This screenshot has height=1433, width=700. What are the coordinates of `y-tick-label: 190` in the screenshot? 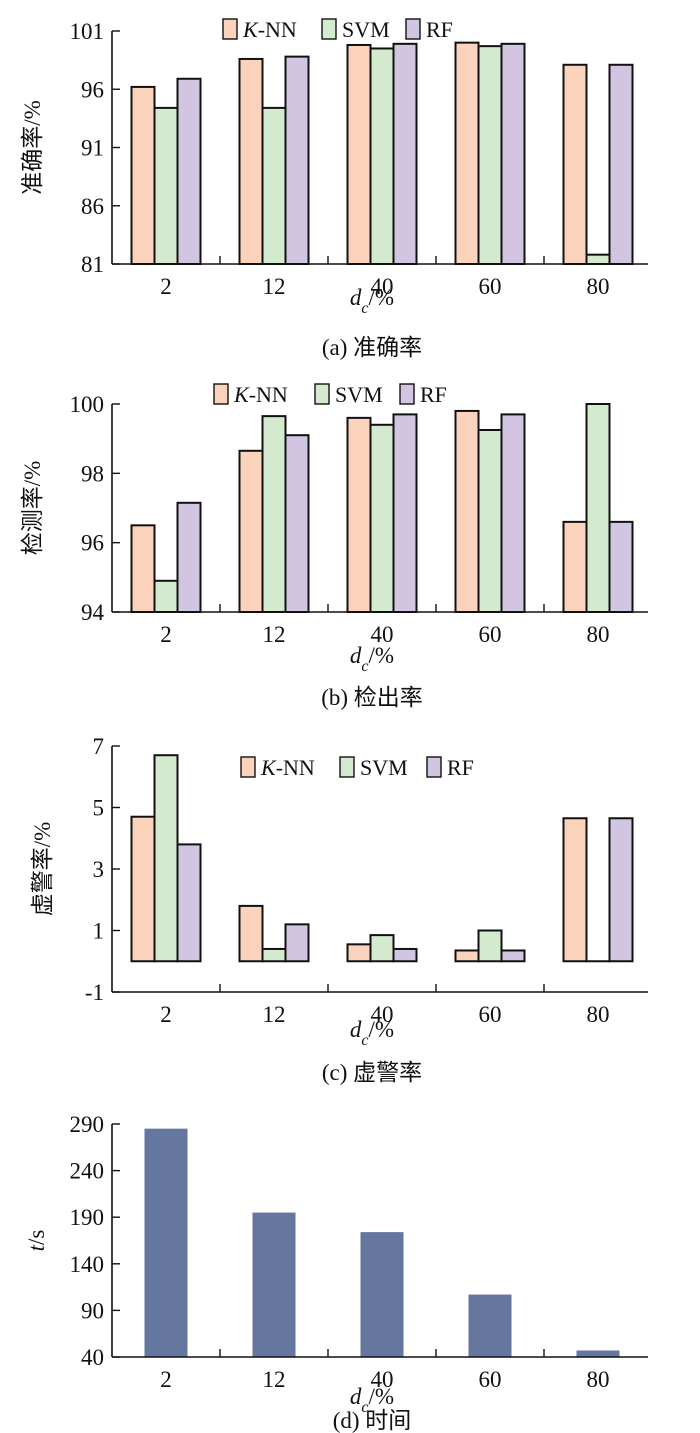 It's located at (87, 1217).